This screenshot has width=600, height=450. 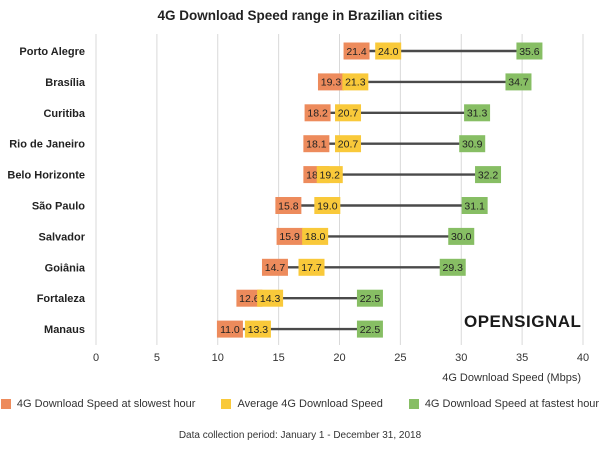 I want to click on slowest-label-0-text: 21.4, so click(x=356, y=52).